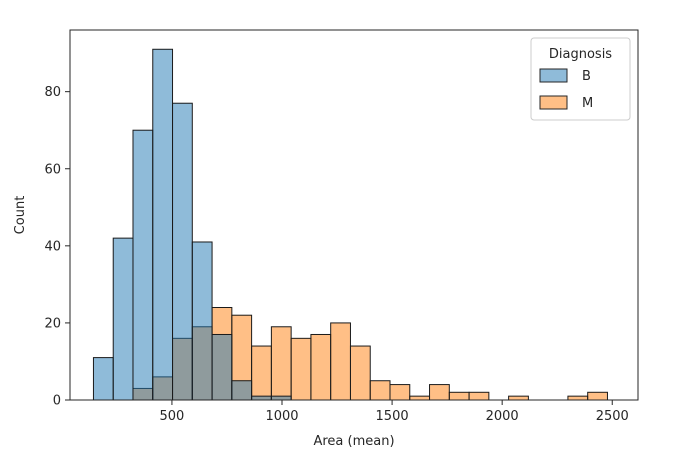 Image resolution: width=680 pixels, height=449 pixels. Describe the element at coordinates (553, 75) in the screenshot. I see `legend-swatch-b` at that location.